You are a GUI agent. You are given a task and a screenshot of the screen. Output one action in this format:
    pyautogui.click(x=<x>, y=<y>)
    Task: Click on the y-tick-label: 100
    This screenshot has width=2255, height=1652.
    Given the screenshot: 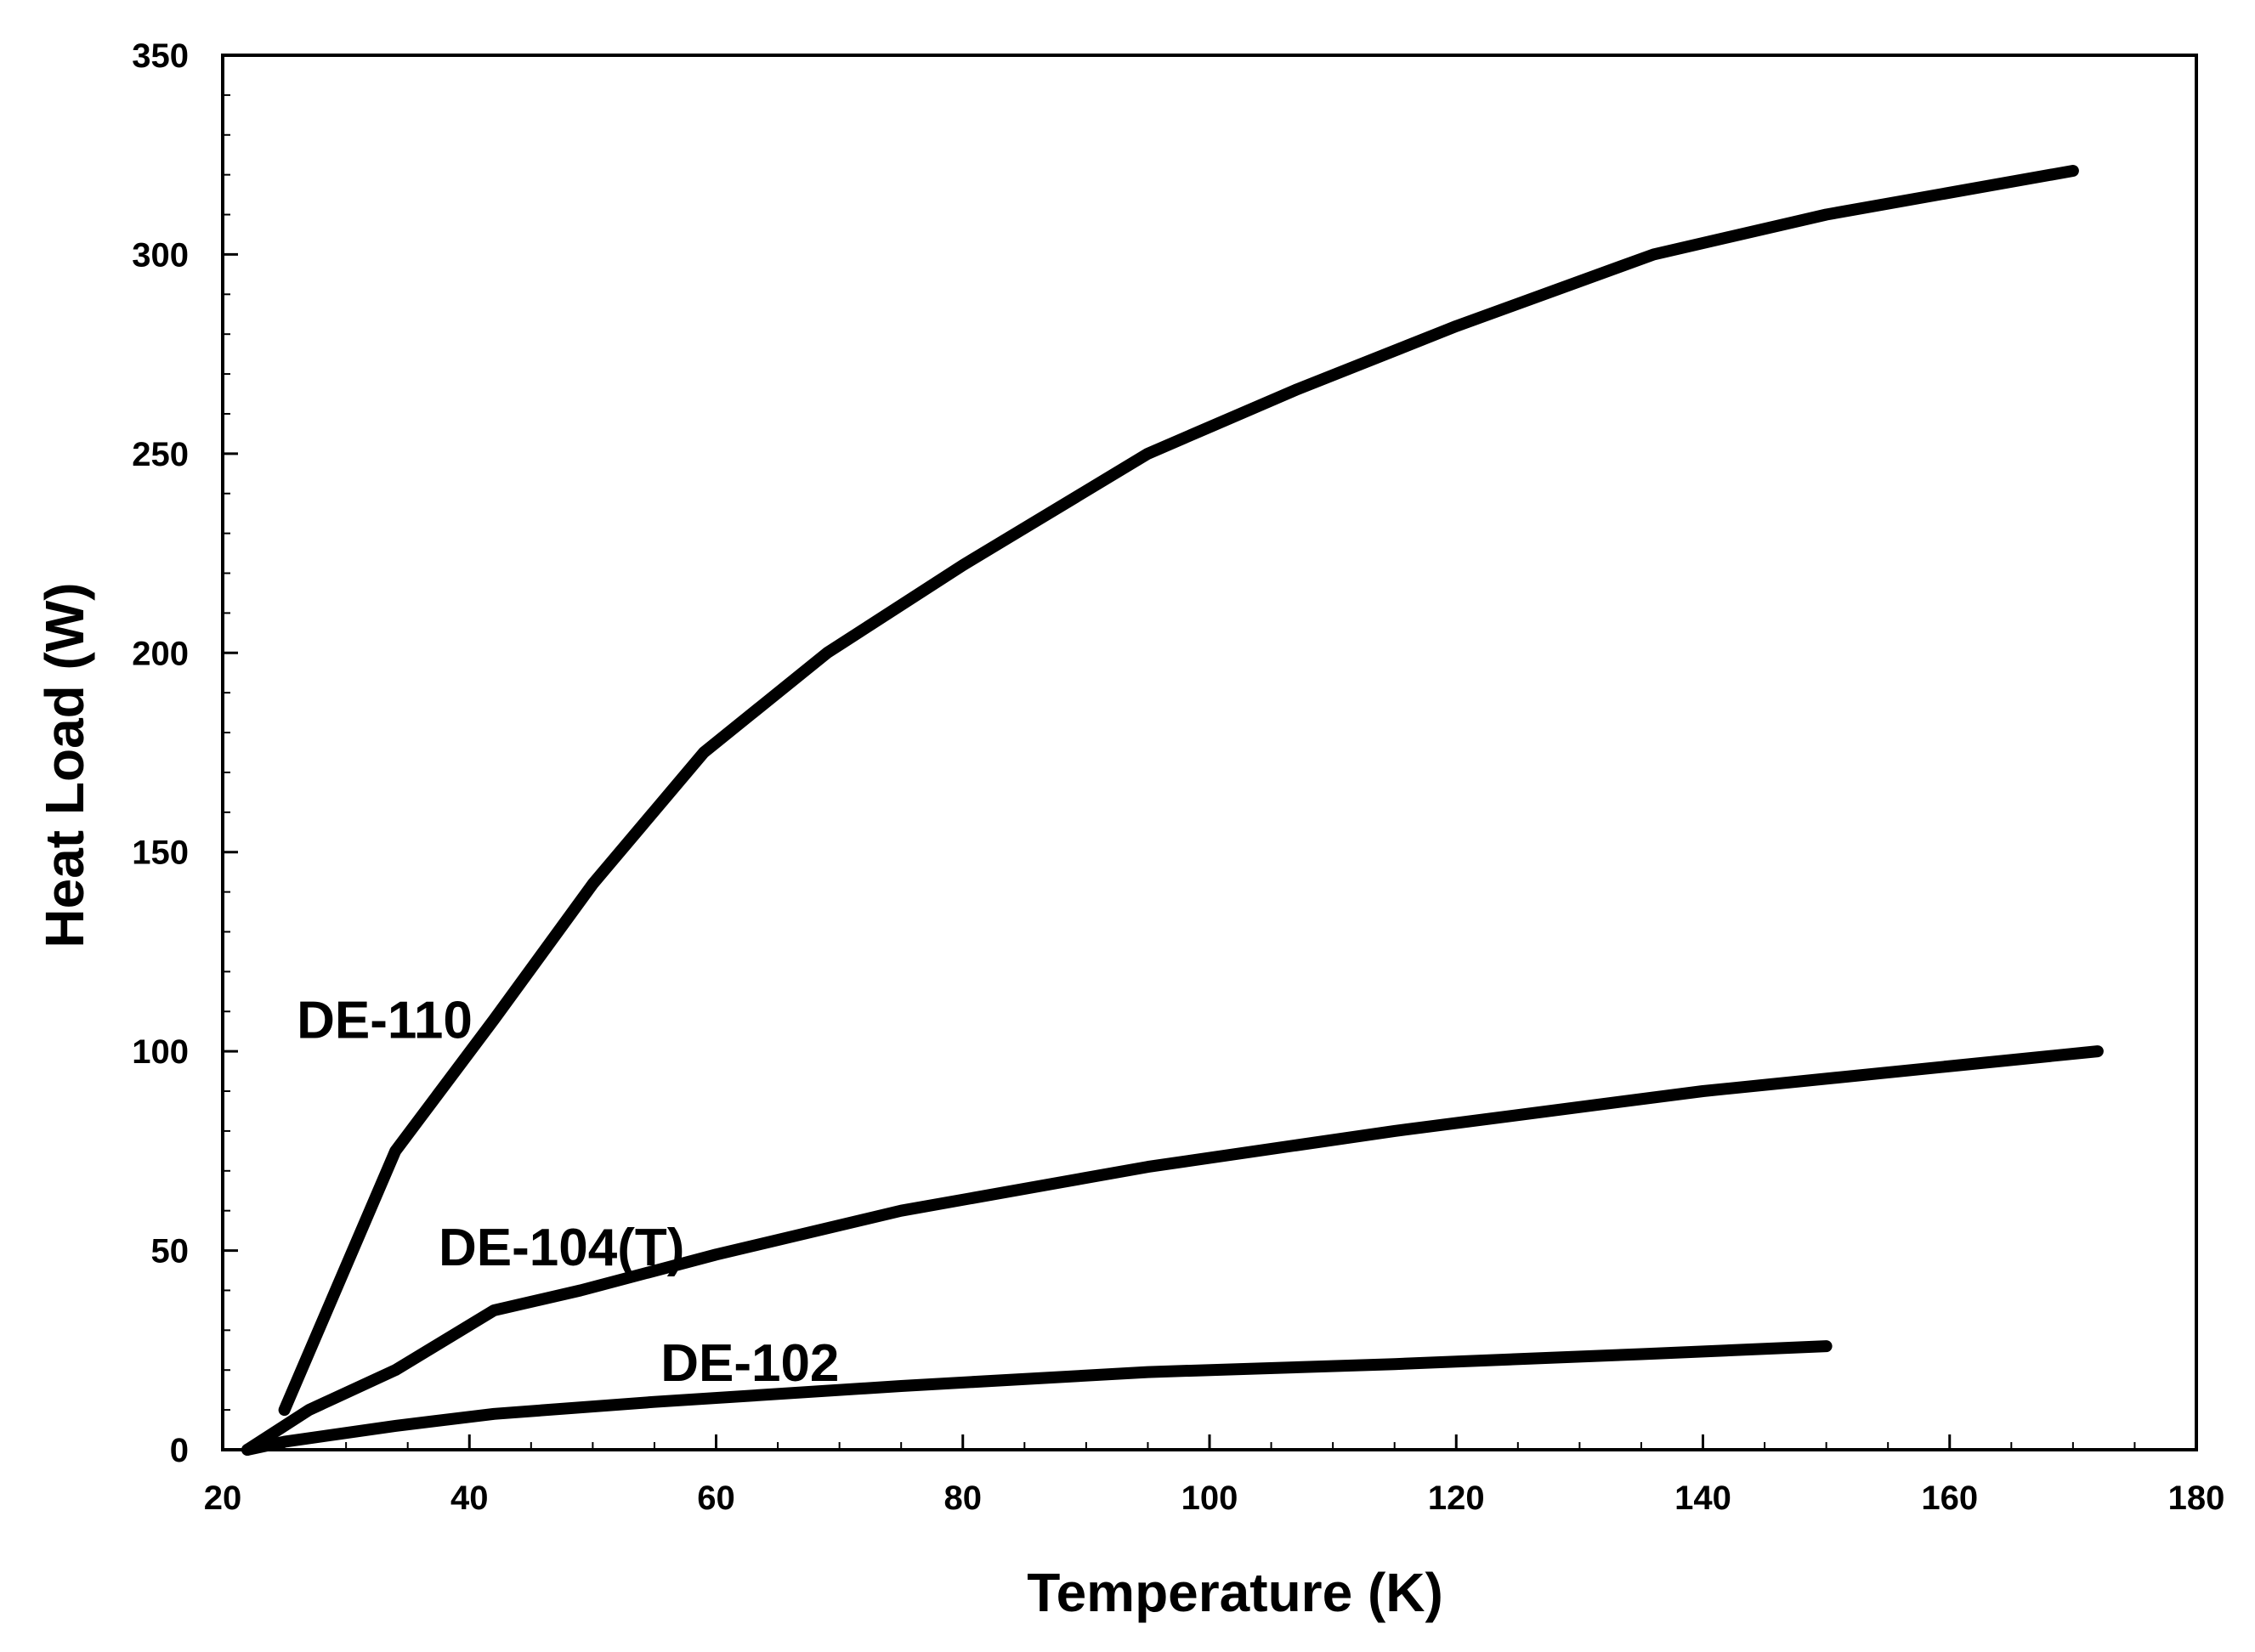 What is the action you would take?
    pyautogui.click(x=161, y=1052)
    